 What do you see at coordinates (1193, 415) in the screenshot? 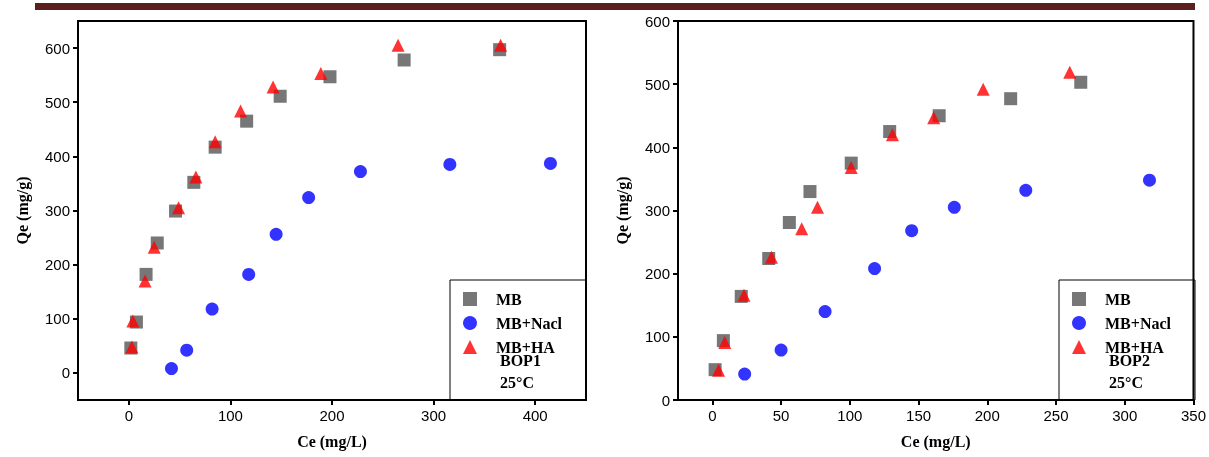
I see `x-tick-label: 350` at bounding box center [1193, 415].